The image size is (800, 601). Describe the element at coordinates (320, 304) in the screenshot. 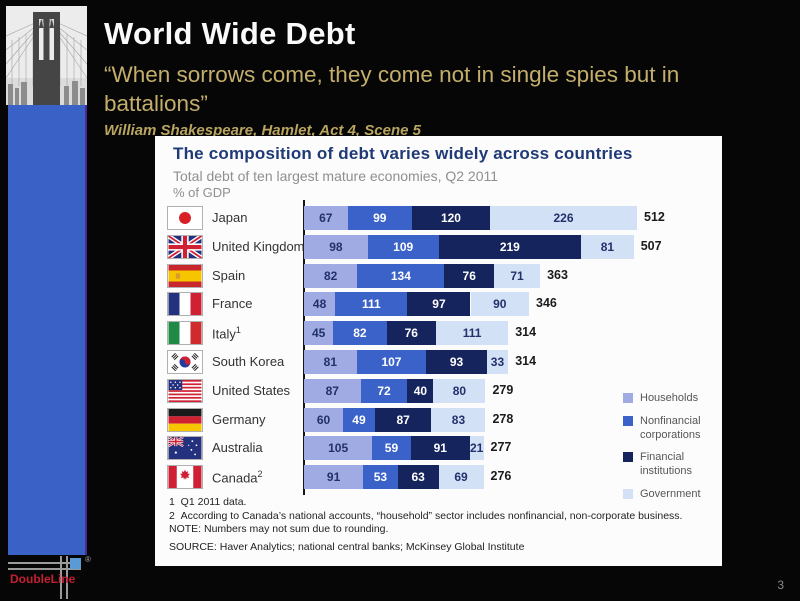

I see `bar-segment-households: 48` at that location.